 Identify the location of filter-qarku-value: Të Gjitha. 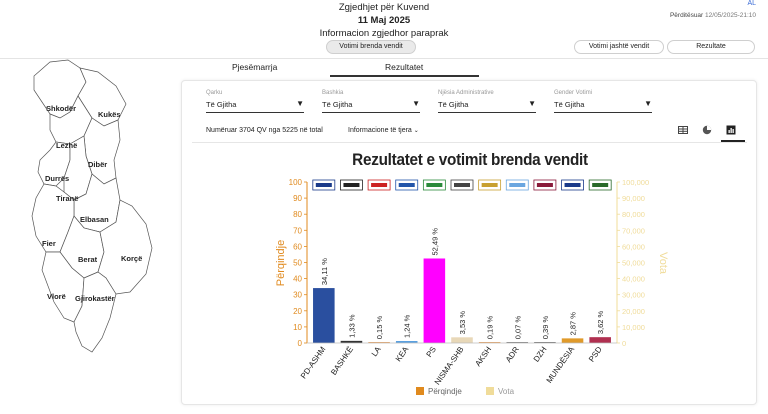
(221, 104).